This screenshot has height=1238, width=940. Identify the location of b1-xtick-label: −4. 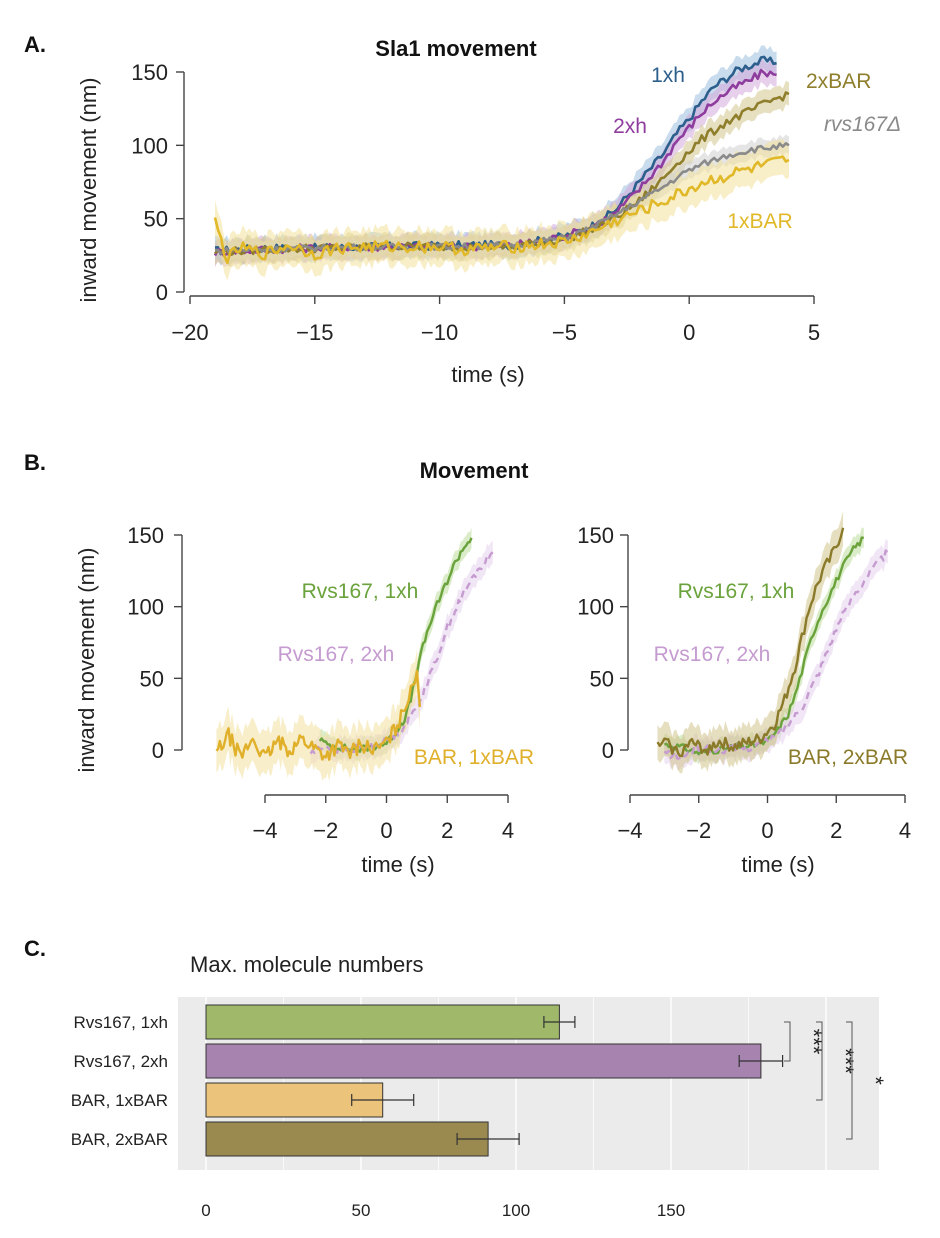
(264, 830).